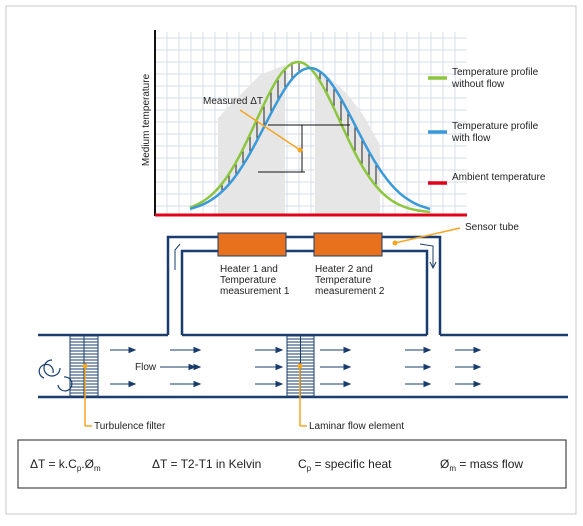 The width and height of the screenshot is (583, 526). I want to click on formula-text: ΔT = k.C, so click(53, 464).